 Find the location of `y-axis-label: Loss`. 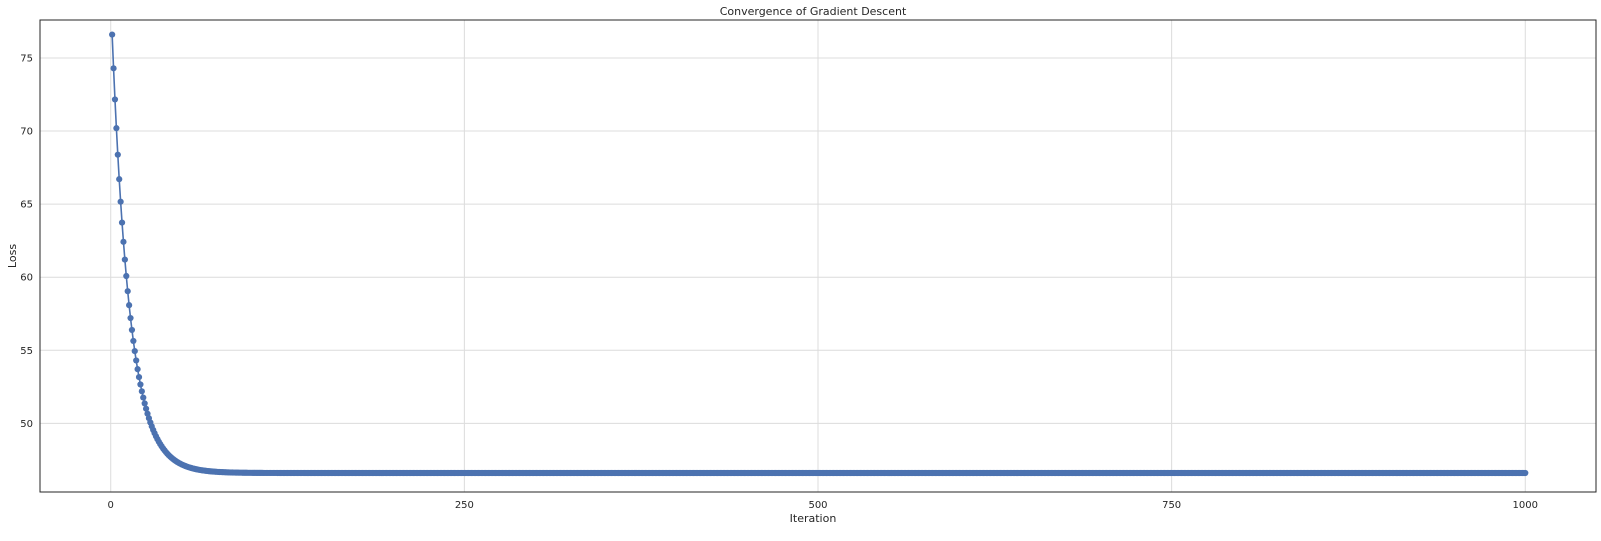

y-axis-label: Loss is located at coordinates (12, 256).